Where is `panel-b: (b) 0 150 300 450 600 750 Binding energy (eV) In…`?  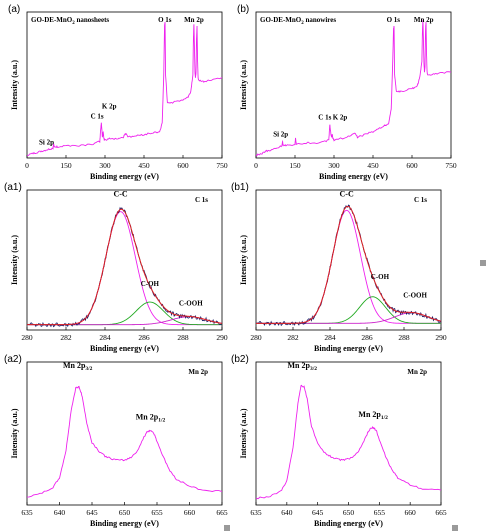
panel-b: (b) 0 150 300 450 600 750 Binding energy (eV) In… is located at coordinates (347, 92).